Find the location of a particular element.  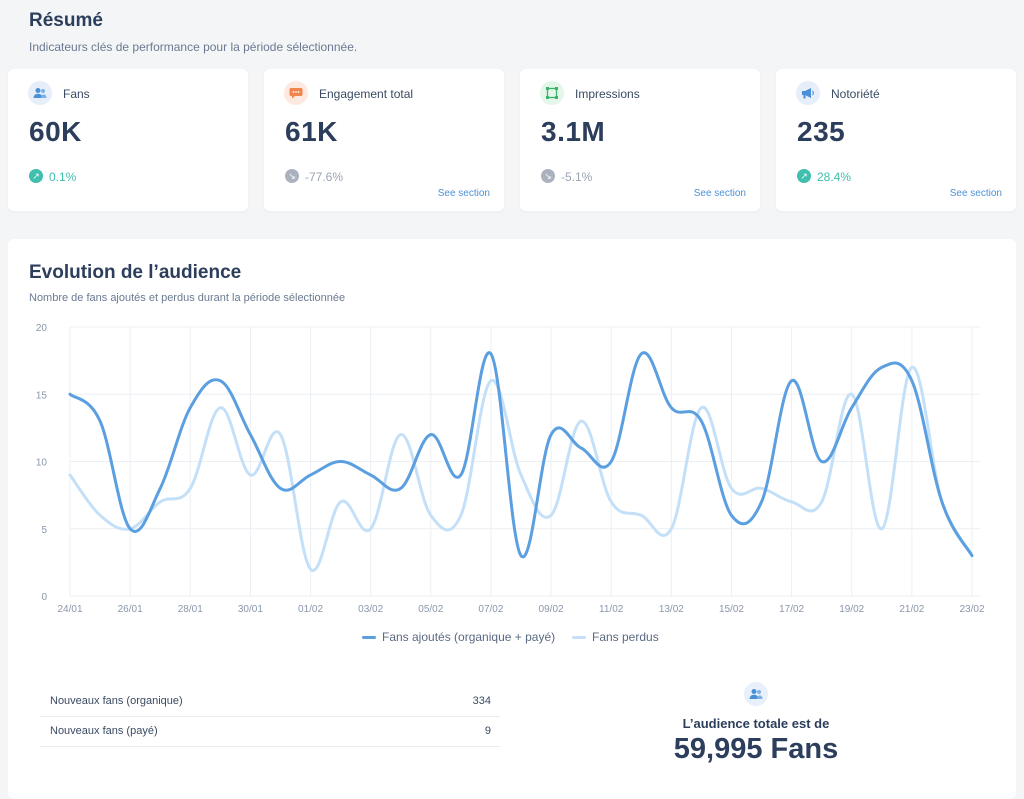

x-tick-label: 01/02 is located at coordinates (310, 609).